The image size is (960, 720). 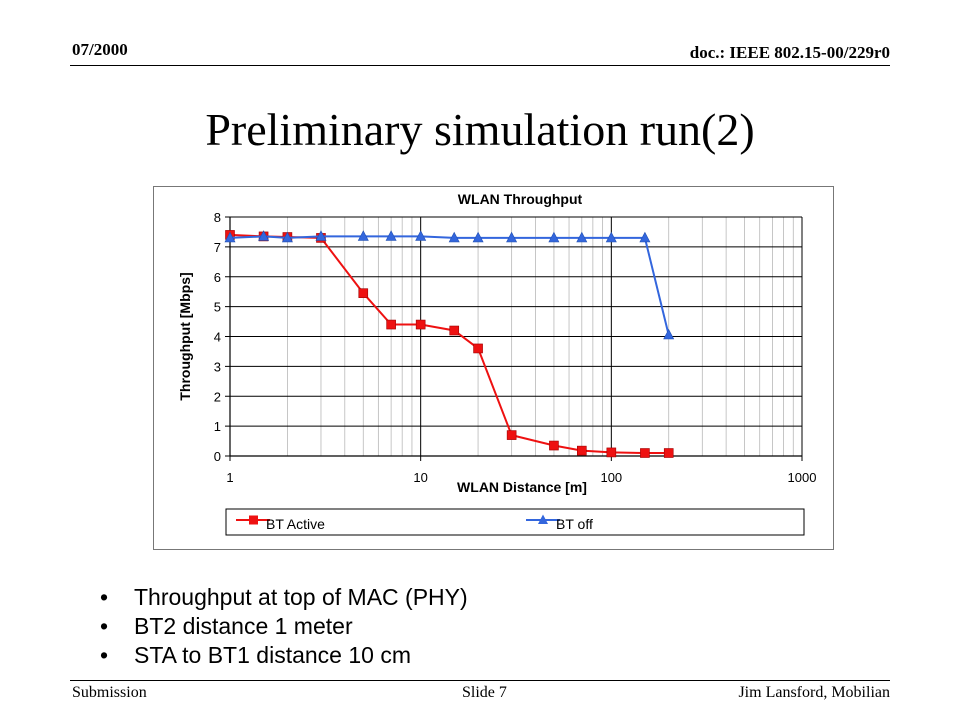 I want to click on footer-submission: Submission, so click(x=109, y=692).